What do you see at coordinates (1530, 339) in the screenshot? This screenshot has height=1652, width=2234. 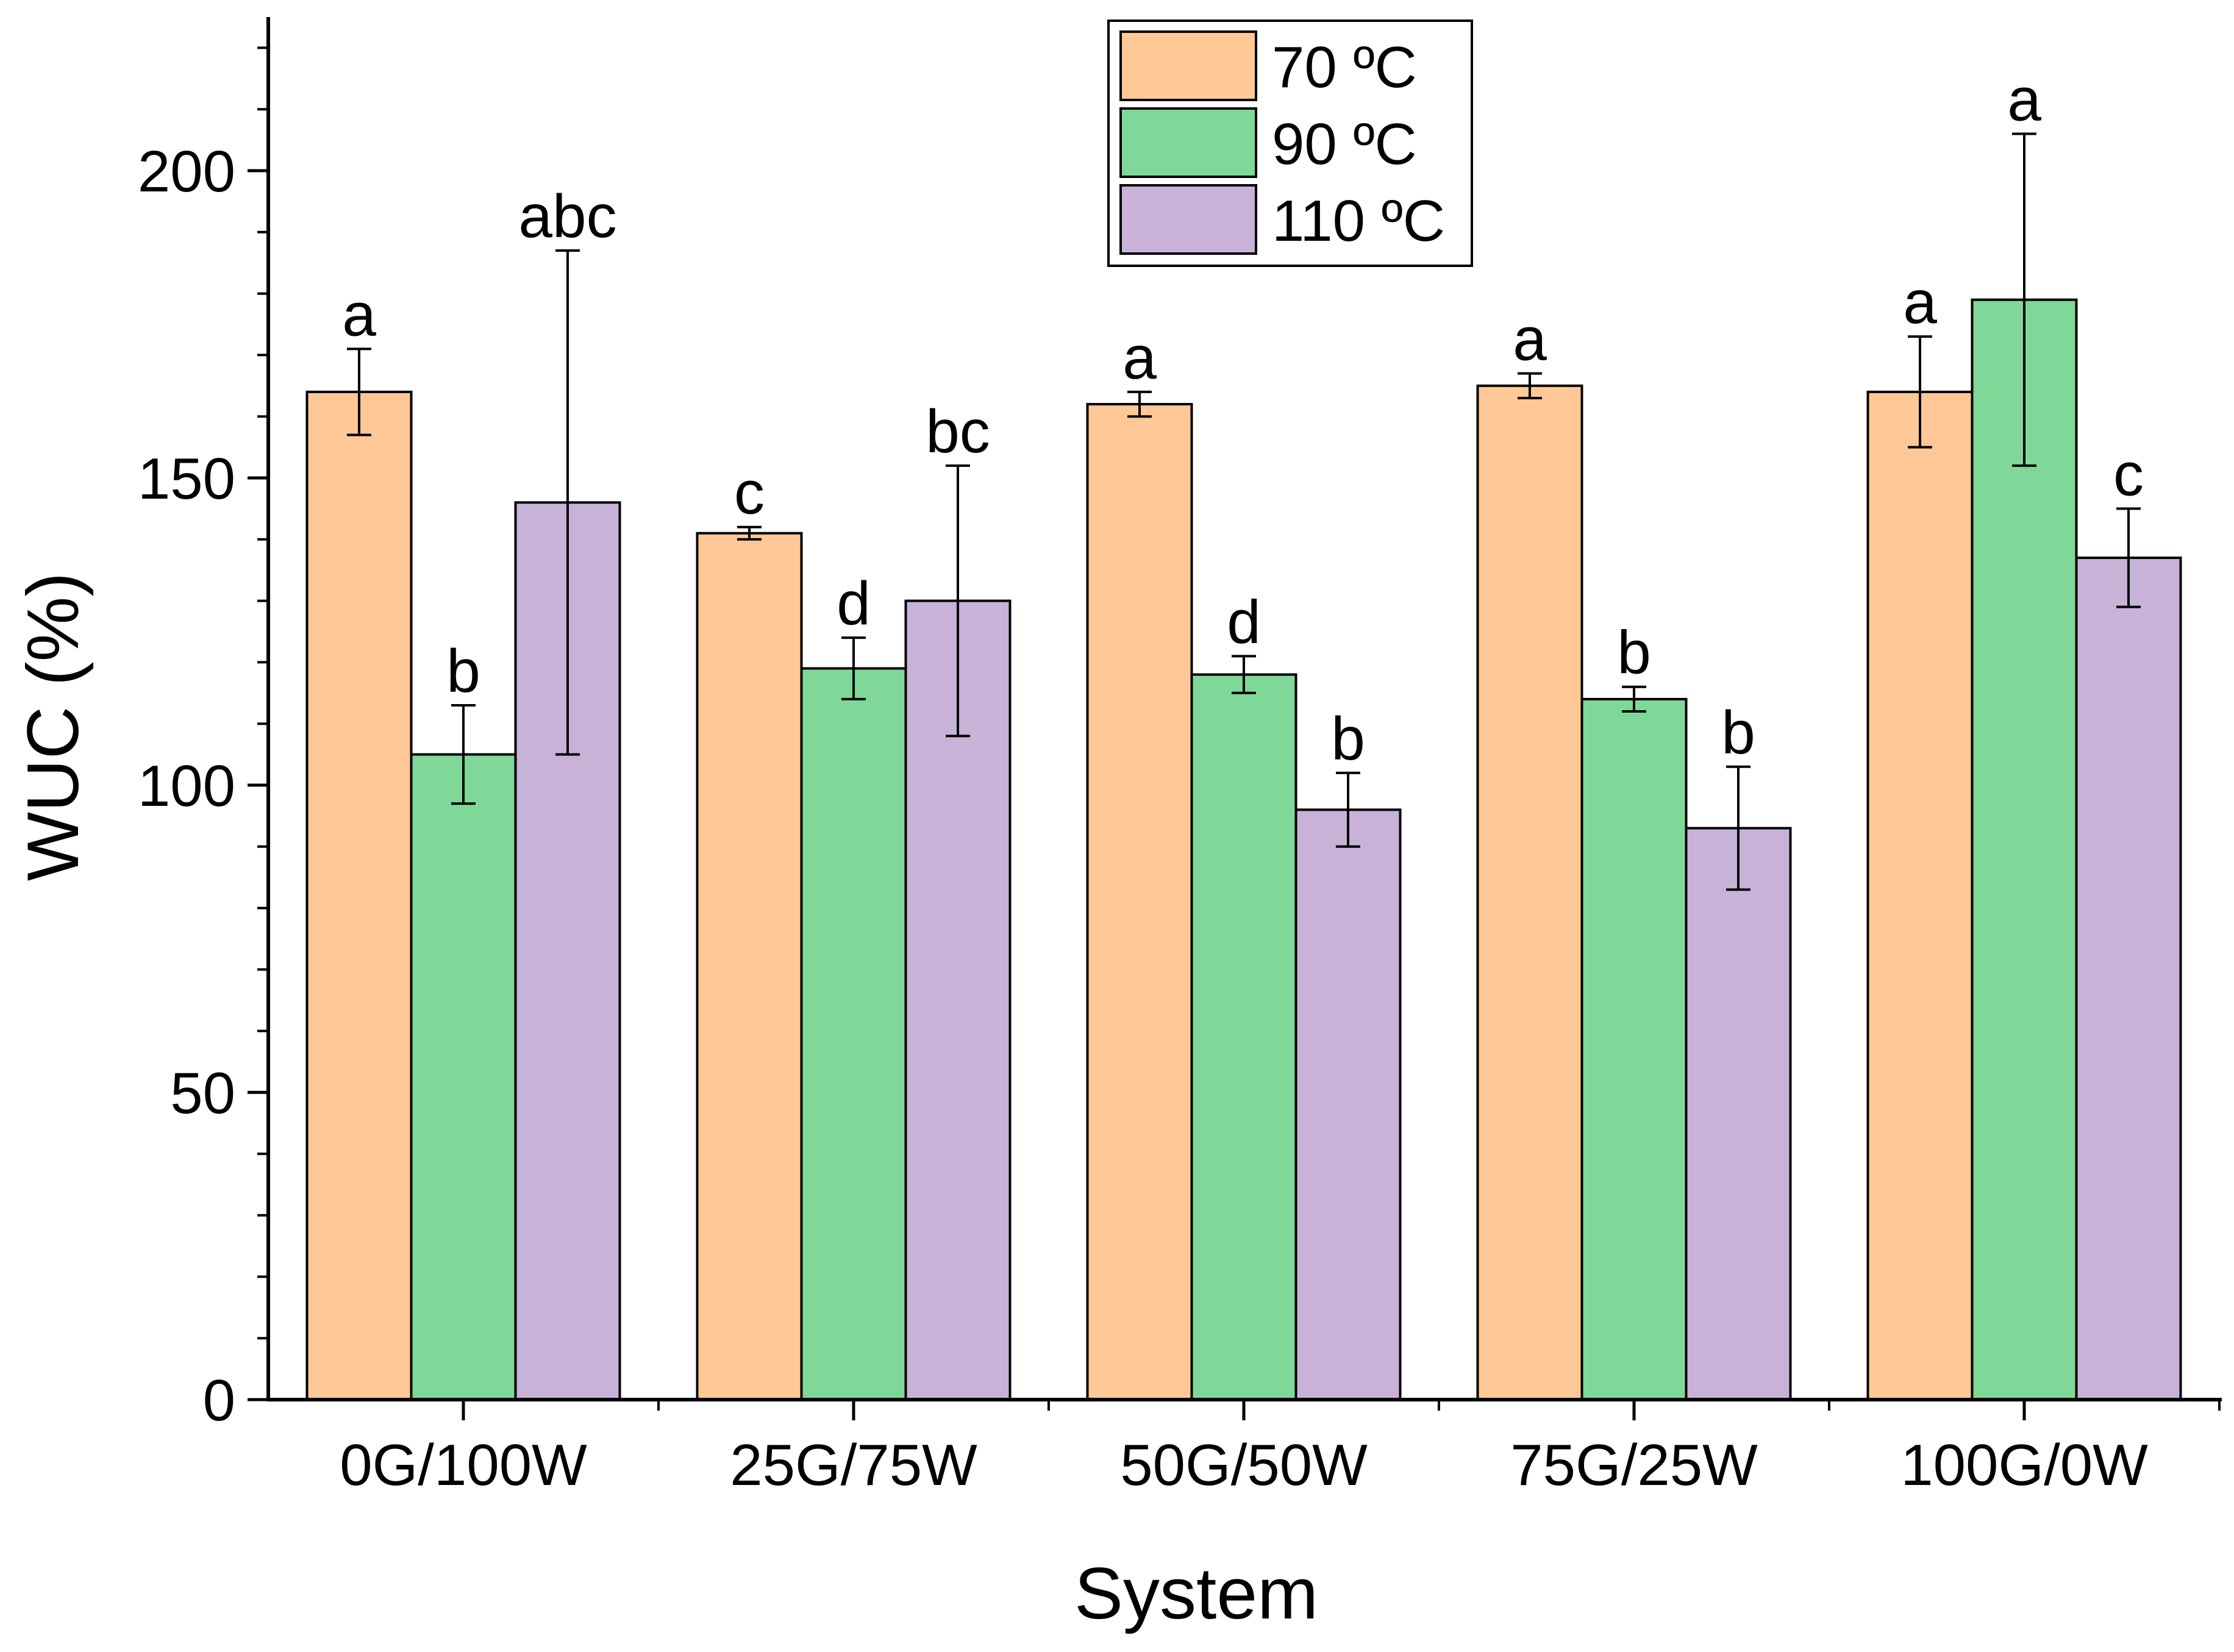 I see `significance-label-75G/25W-70 ºC: a` at bounding box center [1530, 339].